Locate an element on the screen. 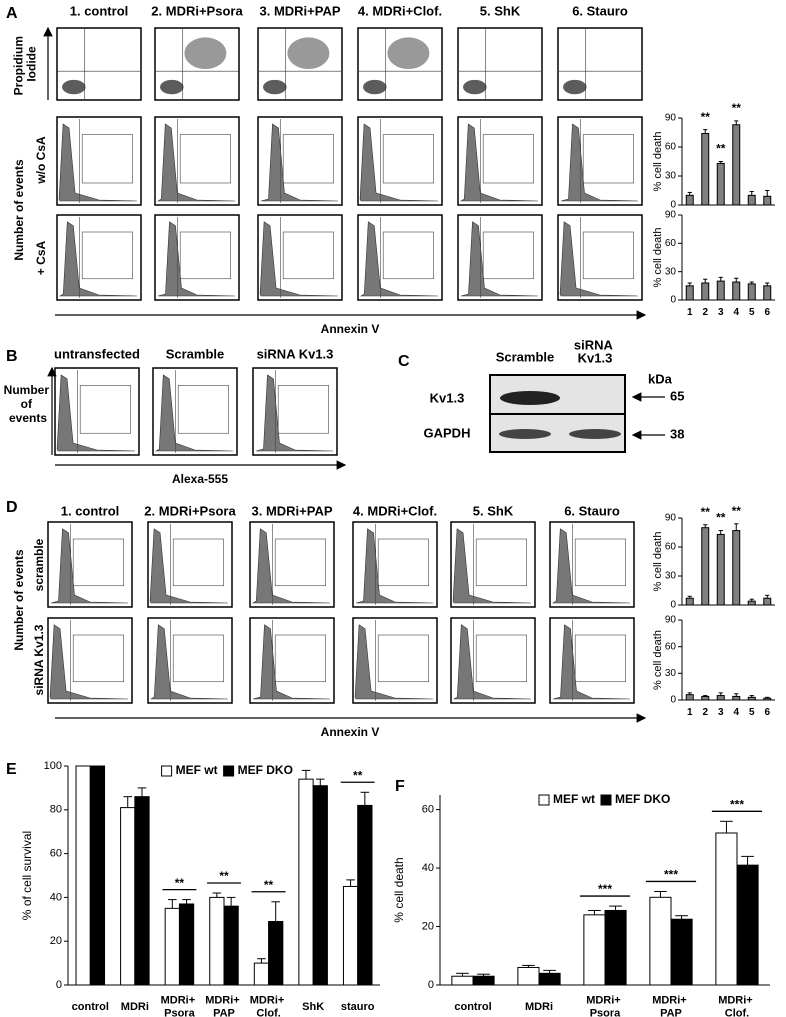  blot-band is located at coordinates (525, 434).